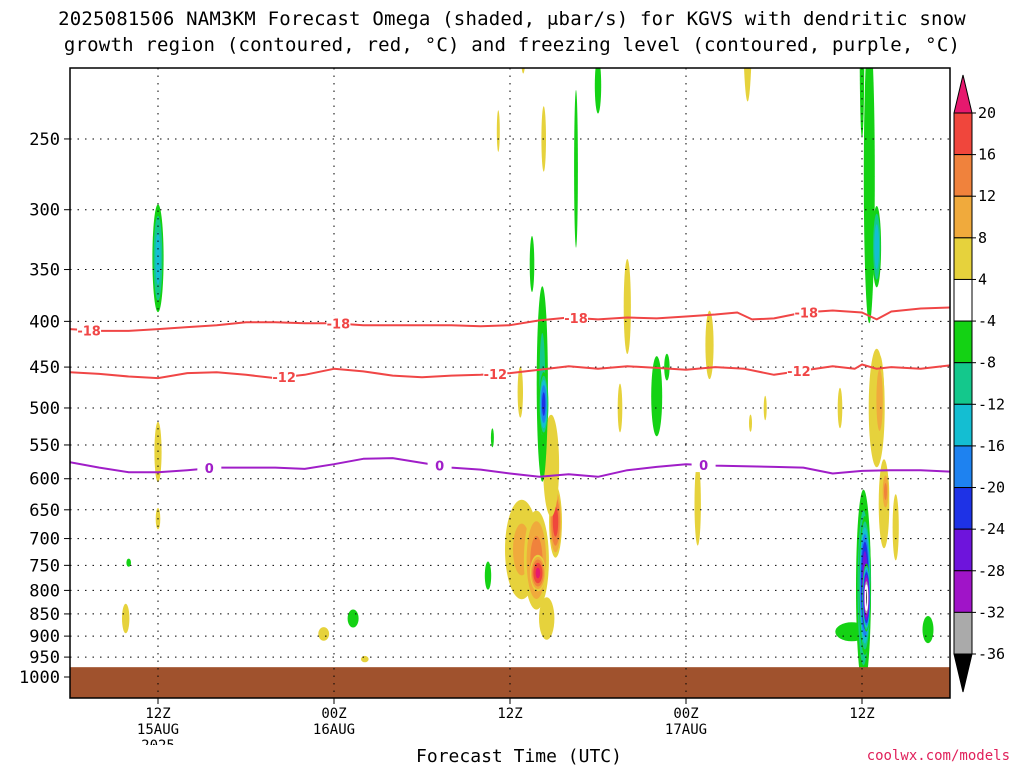  What do you see at coordinates (44, 271) in the screenshot?
I see `y-tick-label: 350` at bounding box center [44, 271].